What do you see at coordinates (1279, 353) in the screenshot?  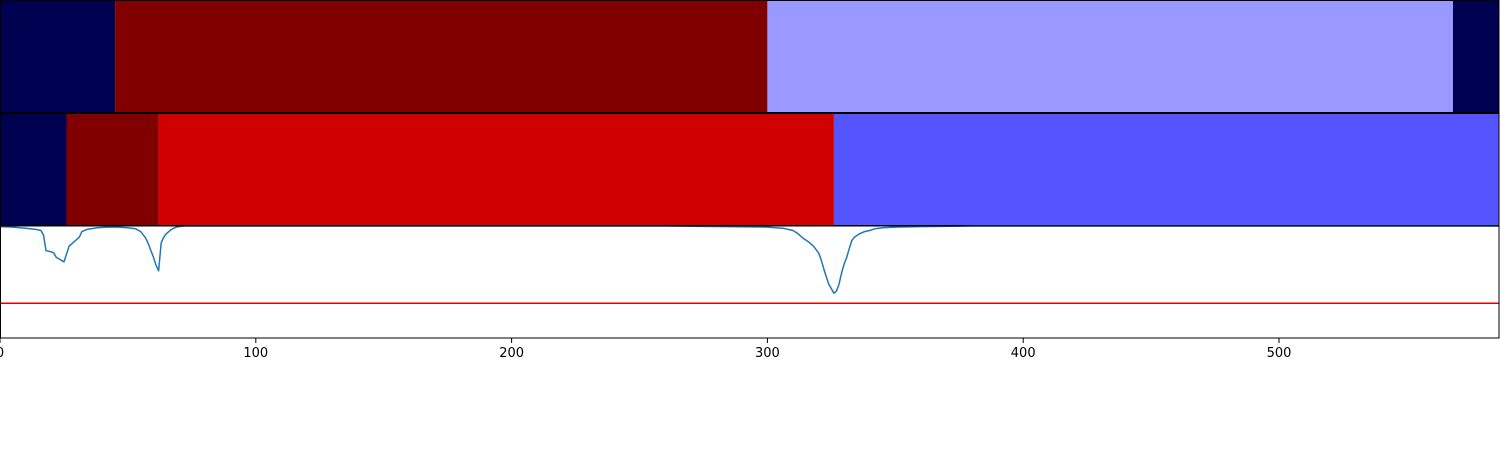 I see `x-tick-label-5: 500` at bounding box center [1279, 353].